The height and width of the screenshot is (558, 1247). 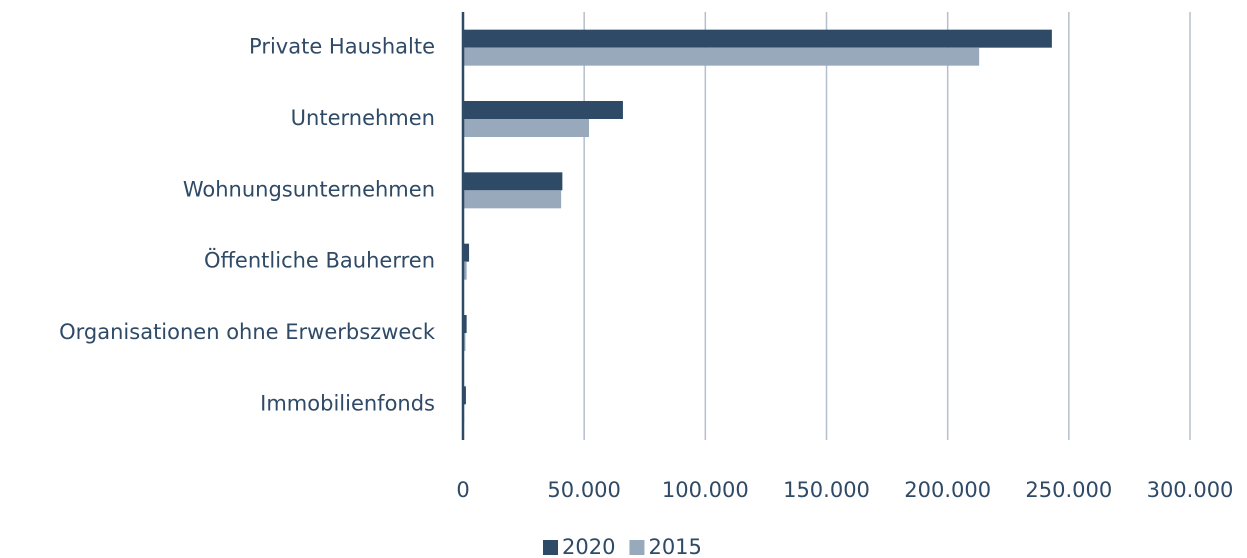 I want to click on x-tick-label: 150.000, so click(x=826, y=490).